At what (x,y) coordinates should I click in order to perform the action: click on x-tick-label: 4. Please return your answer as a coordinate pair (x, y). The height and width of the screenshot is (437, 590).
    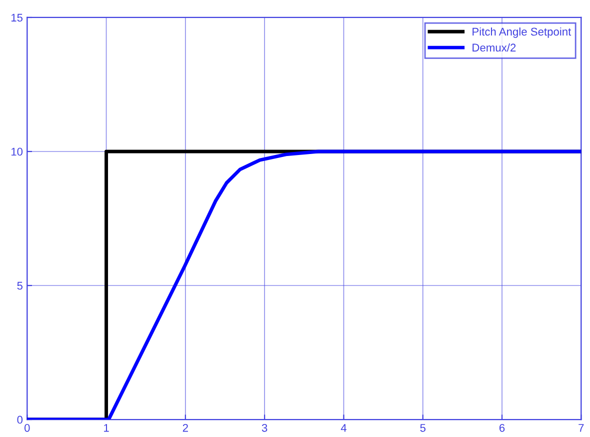
    Looking at the image, I should click on (343, 428).